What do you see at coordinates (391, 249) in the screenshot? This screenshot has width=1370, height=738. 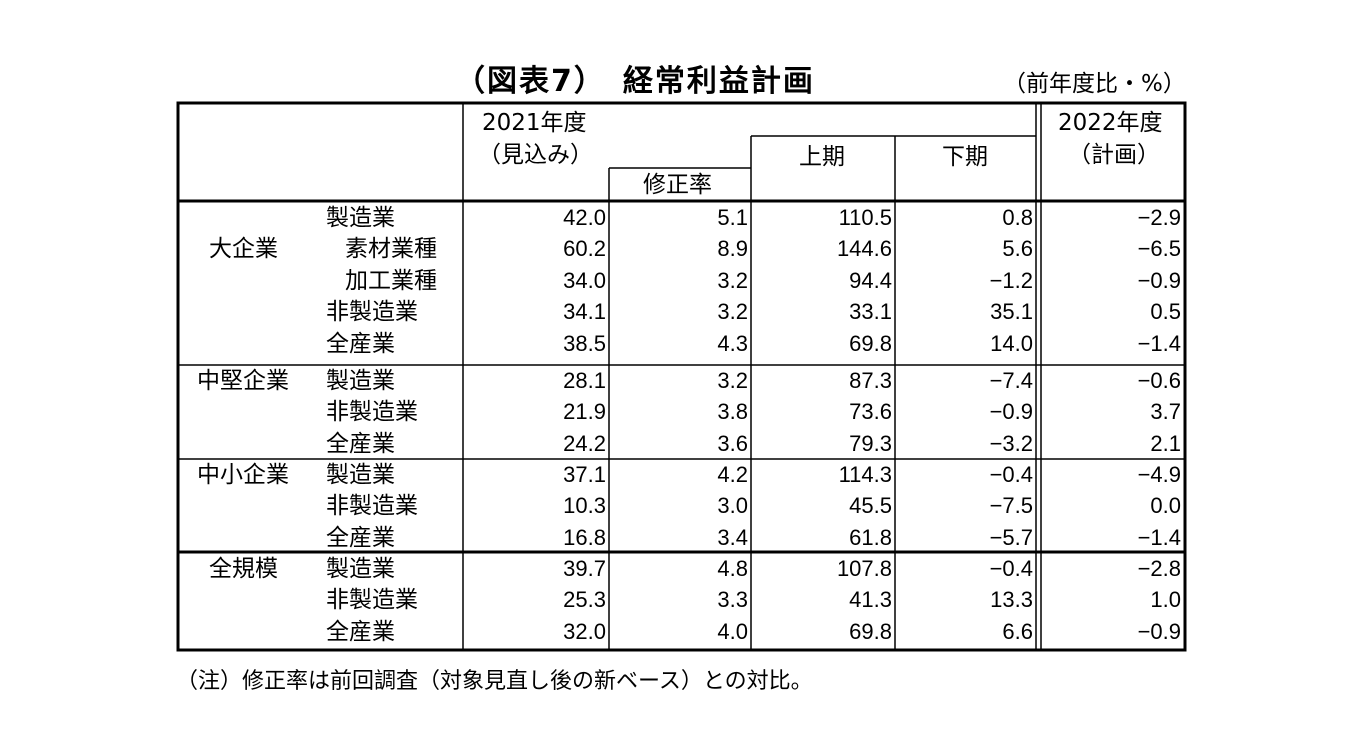 I see `row-label: 素材業種` at bounding box center [391, 249].